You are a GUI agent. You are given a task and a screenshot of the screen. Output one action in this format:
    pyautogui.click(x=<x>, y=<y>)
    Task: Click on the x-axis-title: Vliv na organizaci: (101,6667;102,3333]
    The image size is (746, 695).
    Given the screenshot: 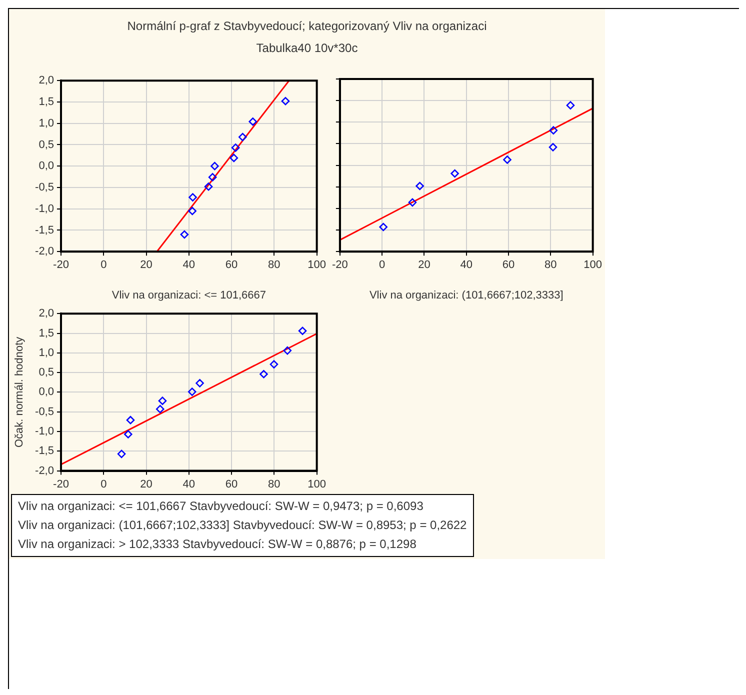 What is the action you would take?
    pyautogui.click(x=466, y=295)
    